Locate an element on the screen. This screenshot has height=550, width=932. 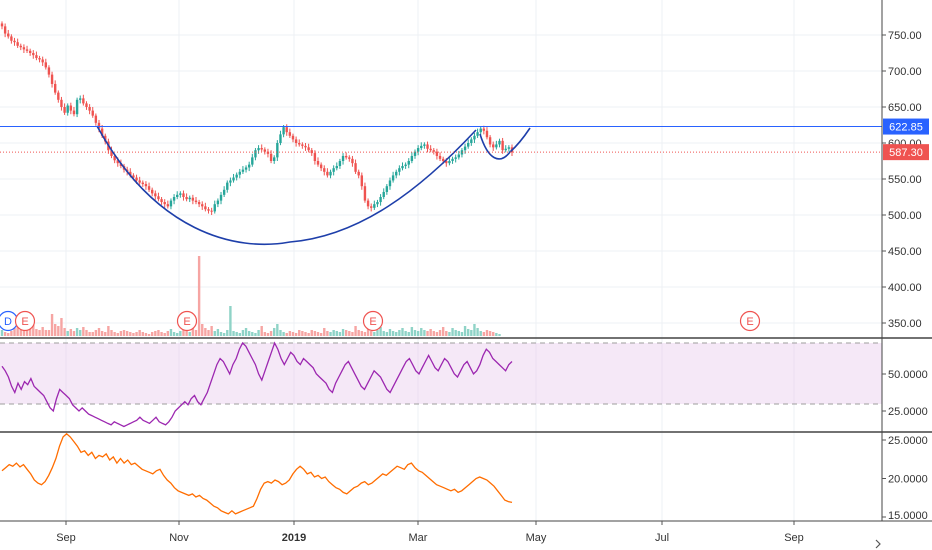
svg-text: E is located at coordinates (186, 322).